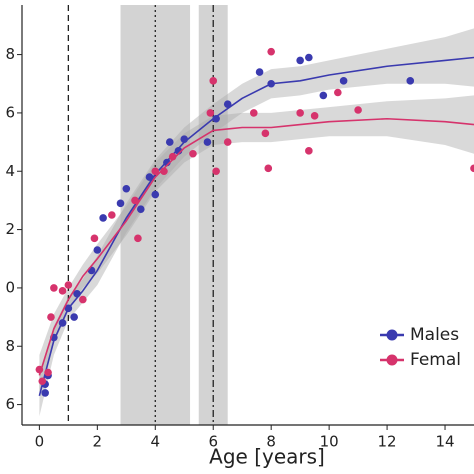  I want to click on x-tick-label: 2, so click(98, 442).